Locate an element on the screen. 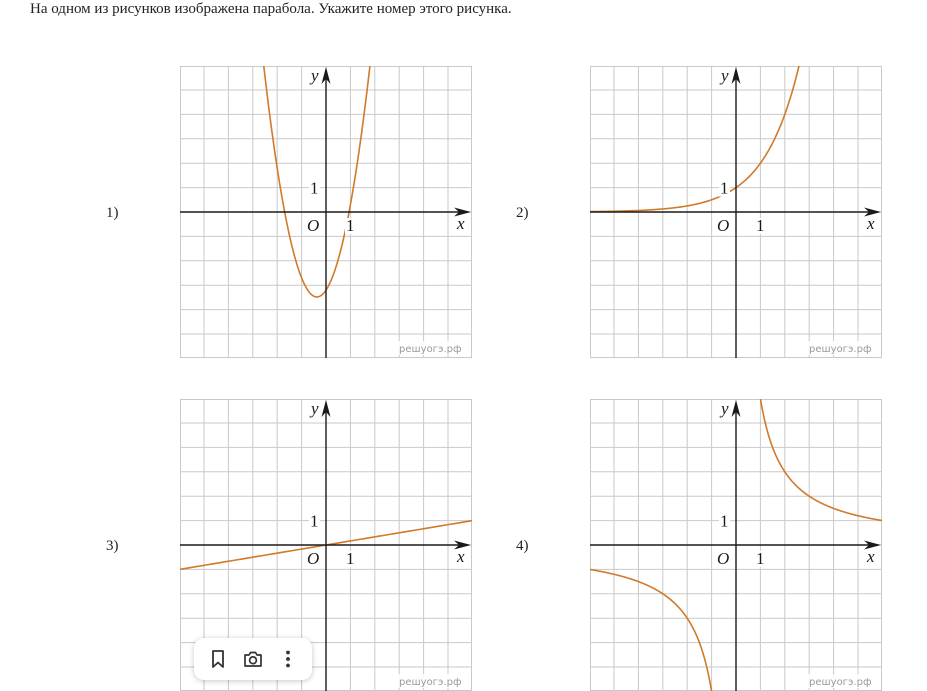 This screenshot has width=927, height=691. option-label-3: 3) is located at coordinates (112, 546).